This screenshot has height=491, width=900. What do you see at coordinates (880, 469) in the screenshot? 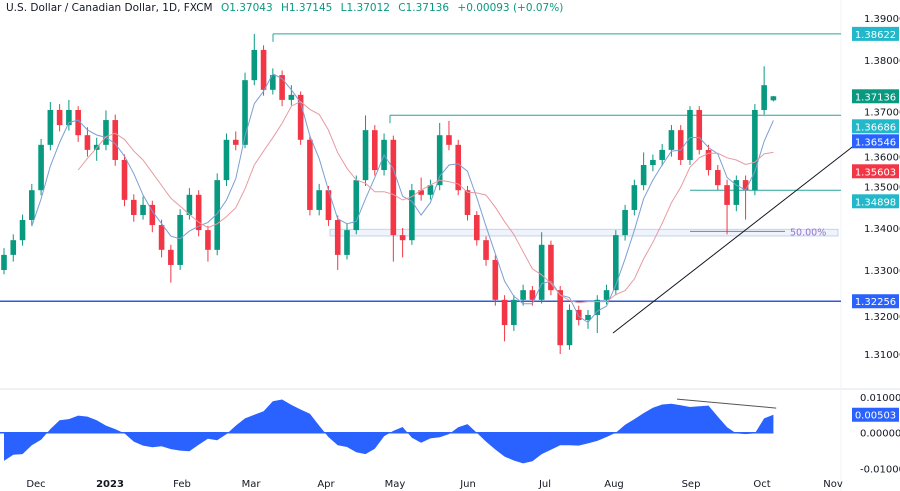
I see `osc-tick-label: -0.01000` at bounding box center [880, 469].